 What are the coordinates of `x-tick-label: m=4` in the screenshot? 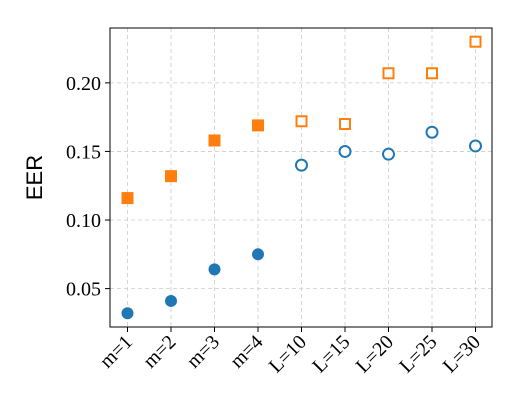 It's located at (247, 352).